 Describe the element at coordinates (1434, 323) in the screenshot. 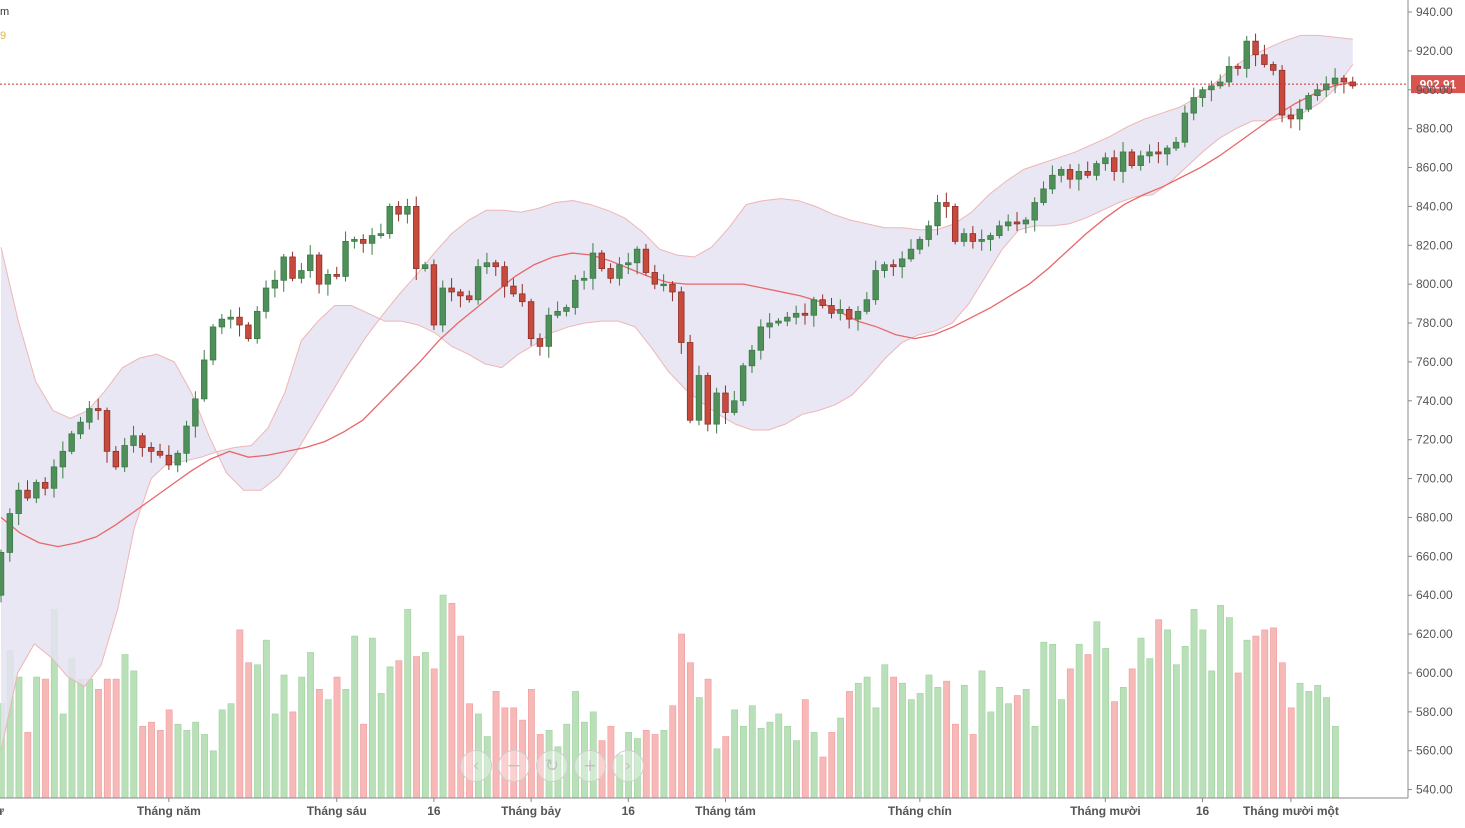

I see `y-tick-label: 780.00` at that location.